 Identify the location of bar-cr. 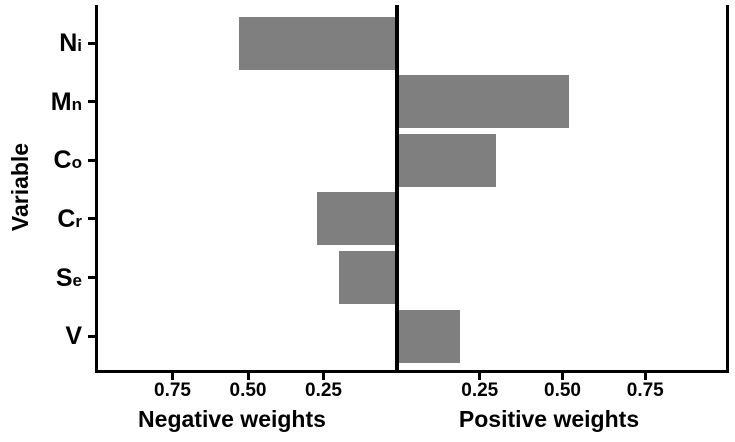
(357, 219).